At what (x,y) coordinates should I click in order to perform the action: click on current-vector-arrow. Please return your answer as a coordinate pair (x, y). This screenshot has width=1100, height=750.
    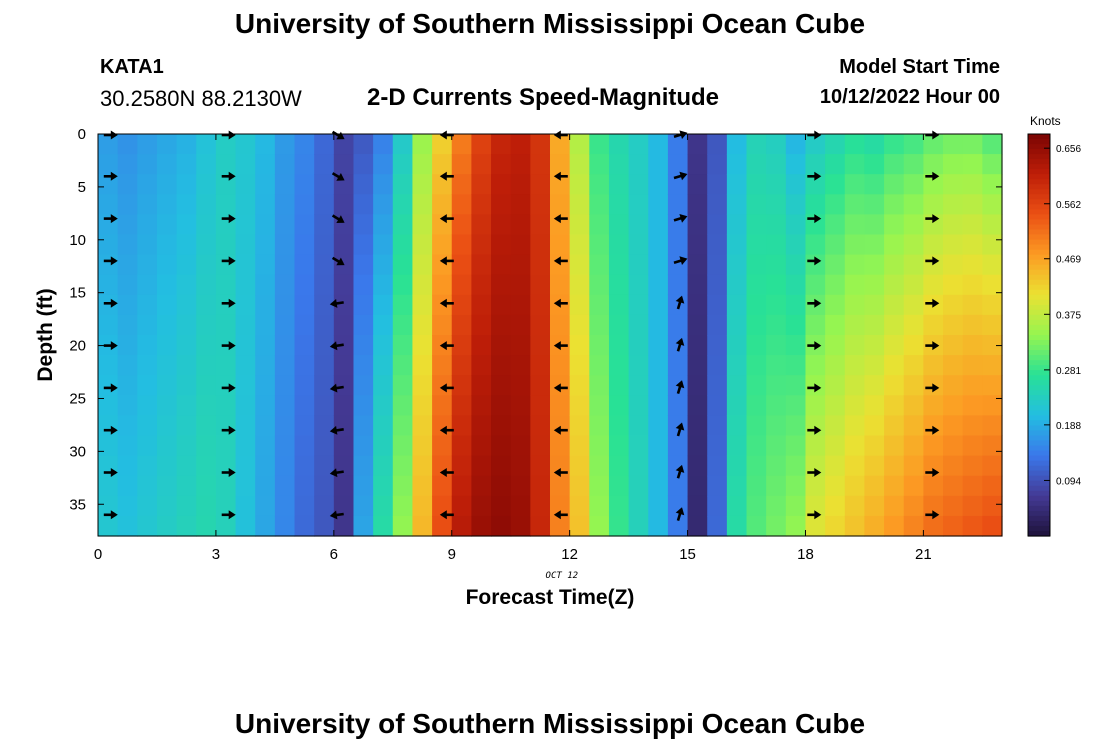
    Looking at the image, I should click on (932, 176).